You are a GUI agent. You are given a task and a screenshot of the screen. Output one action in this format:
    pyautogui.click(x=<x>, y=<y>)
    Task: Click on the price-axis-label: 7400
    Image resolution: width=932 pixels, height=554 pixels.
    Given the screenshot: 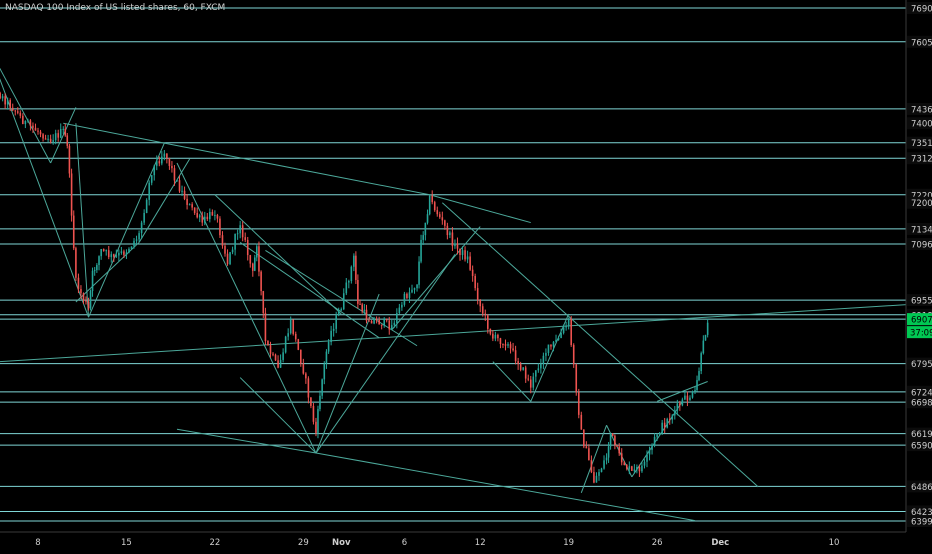 What is the action you would take?
    pyautogui.click(x=919, y=123)
    